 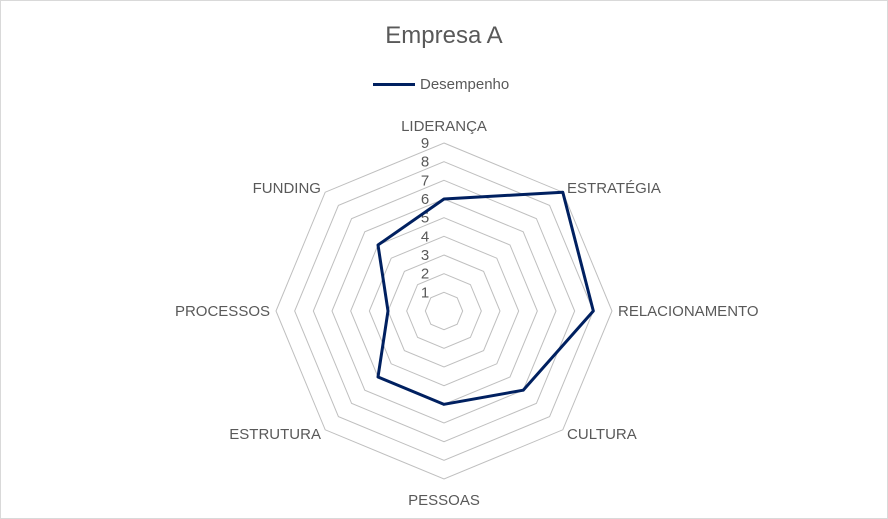 I want to click on radial-tick-label: 7, so click(x=425, y=180).